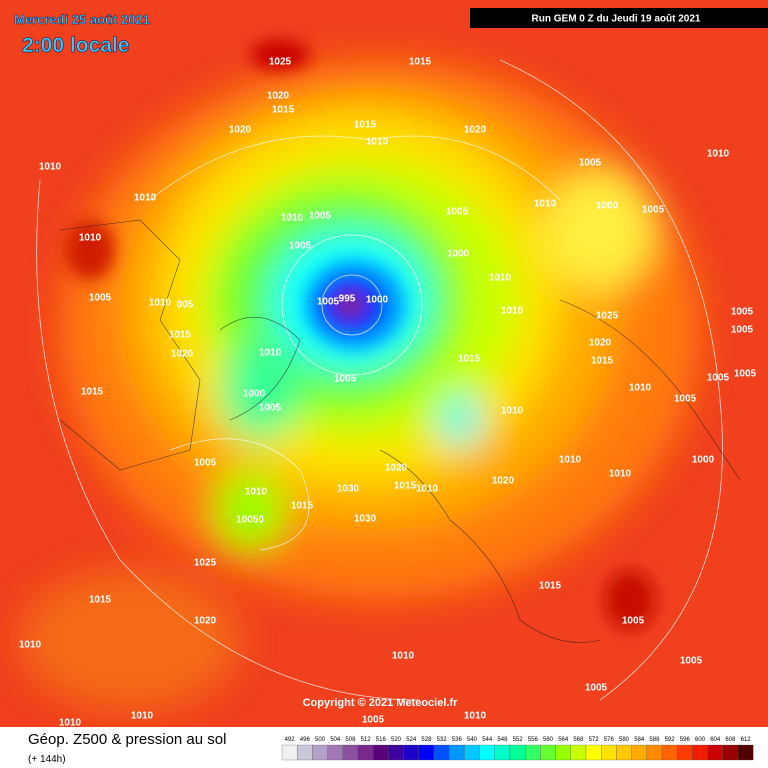 The image size is (768, 768). What do you see at coordinates (396, 740) in the screenshot?
I see `scale-label: 520` at bounding box center [396, 740].